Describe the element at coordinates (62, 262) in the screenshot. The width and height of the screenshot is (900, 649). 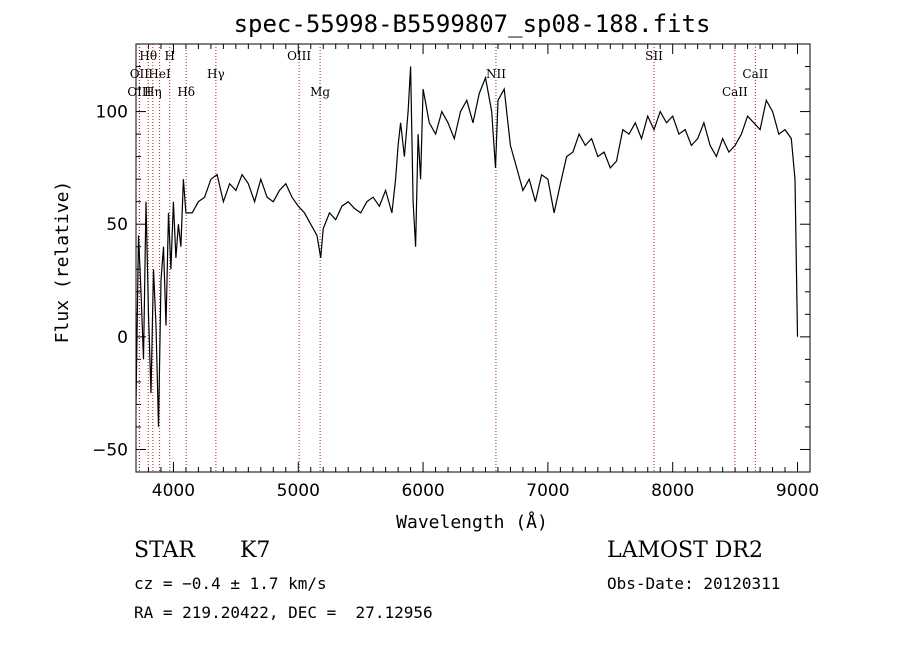
I see `y-axis-label: Flux (relative)` at that location.